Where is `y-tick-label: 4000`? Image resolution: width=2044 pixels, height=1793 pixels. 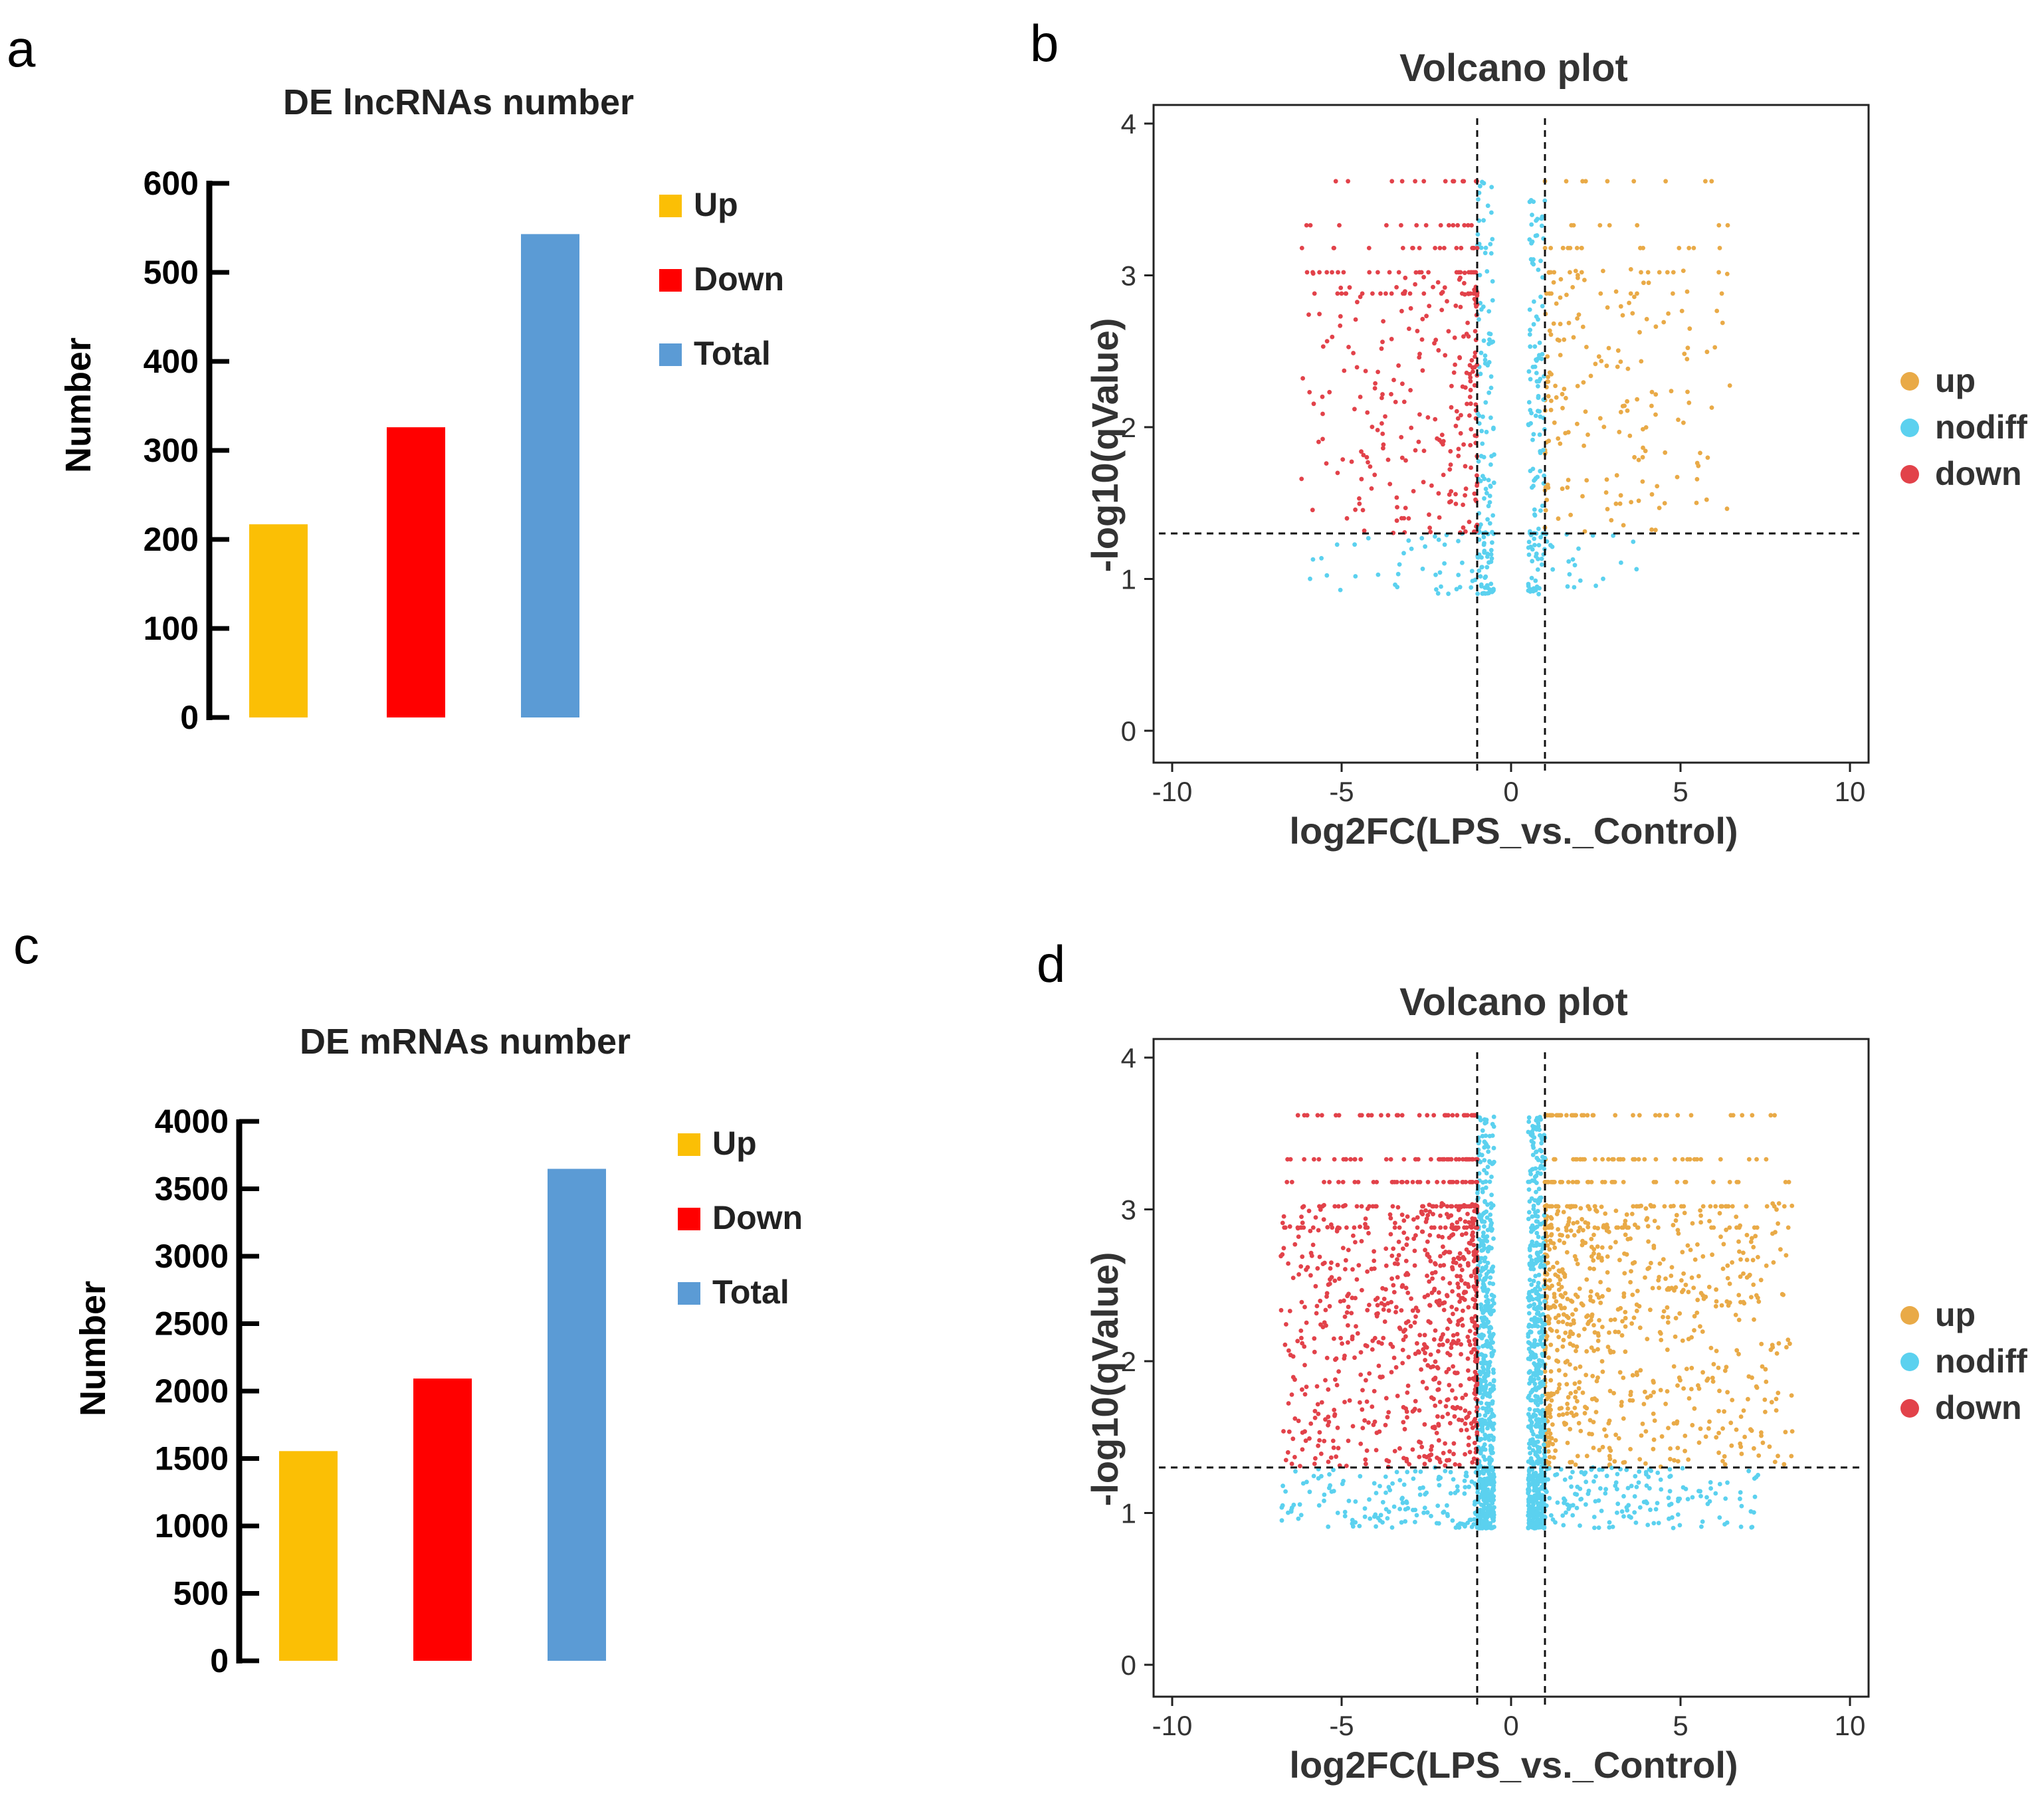 y-tick-label: 4000 is located at coordinates (192, 1121).